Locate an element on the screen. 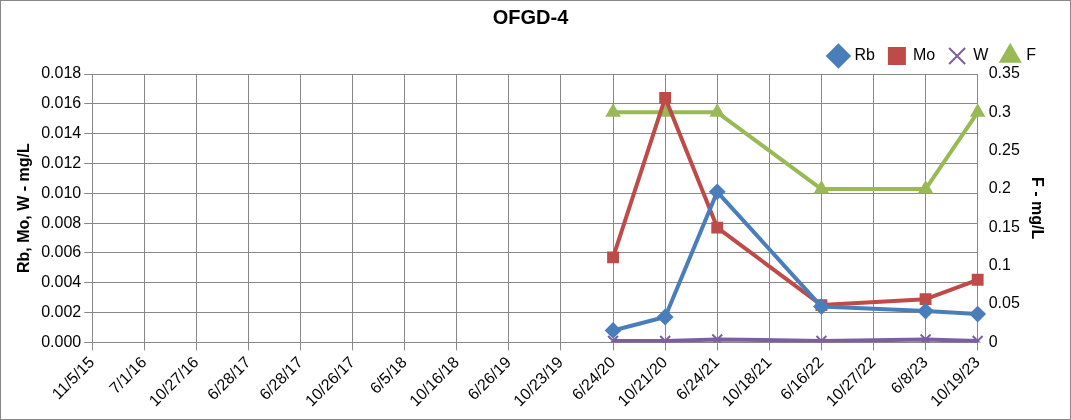 The height and width of the screenshot is (420, 1071). y-tick-label: 0.016 is located at coordinates (61, 103).